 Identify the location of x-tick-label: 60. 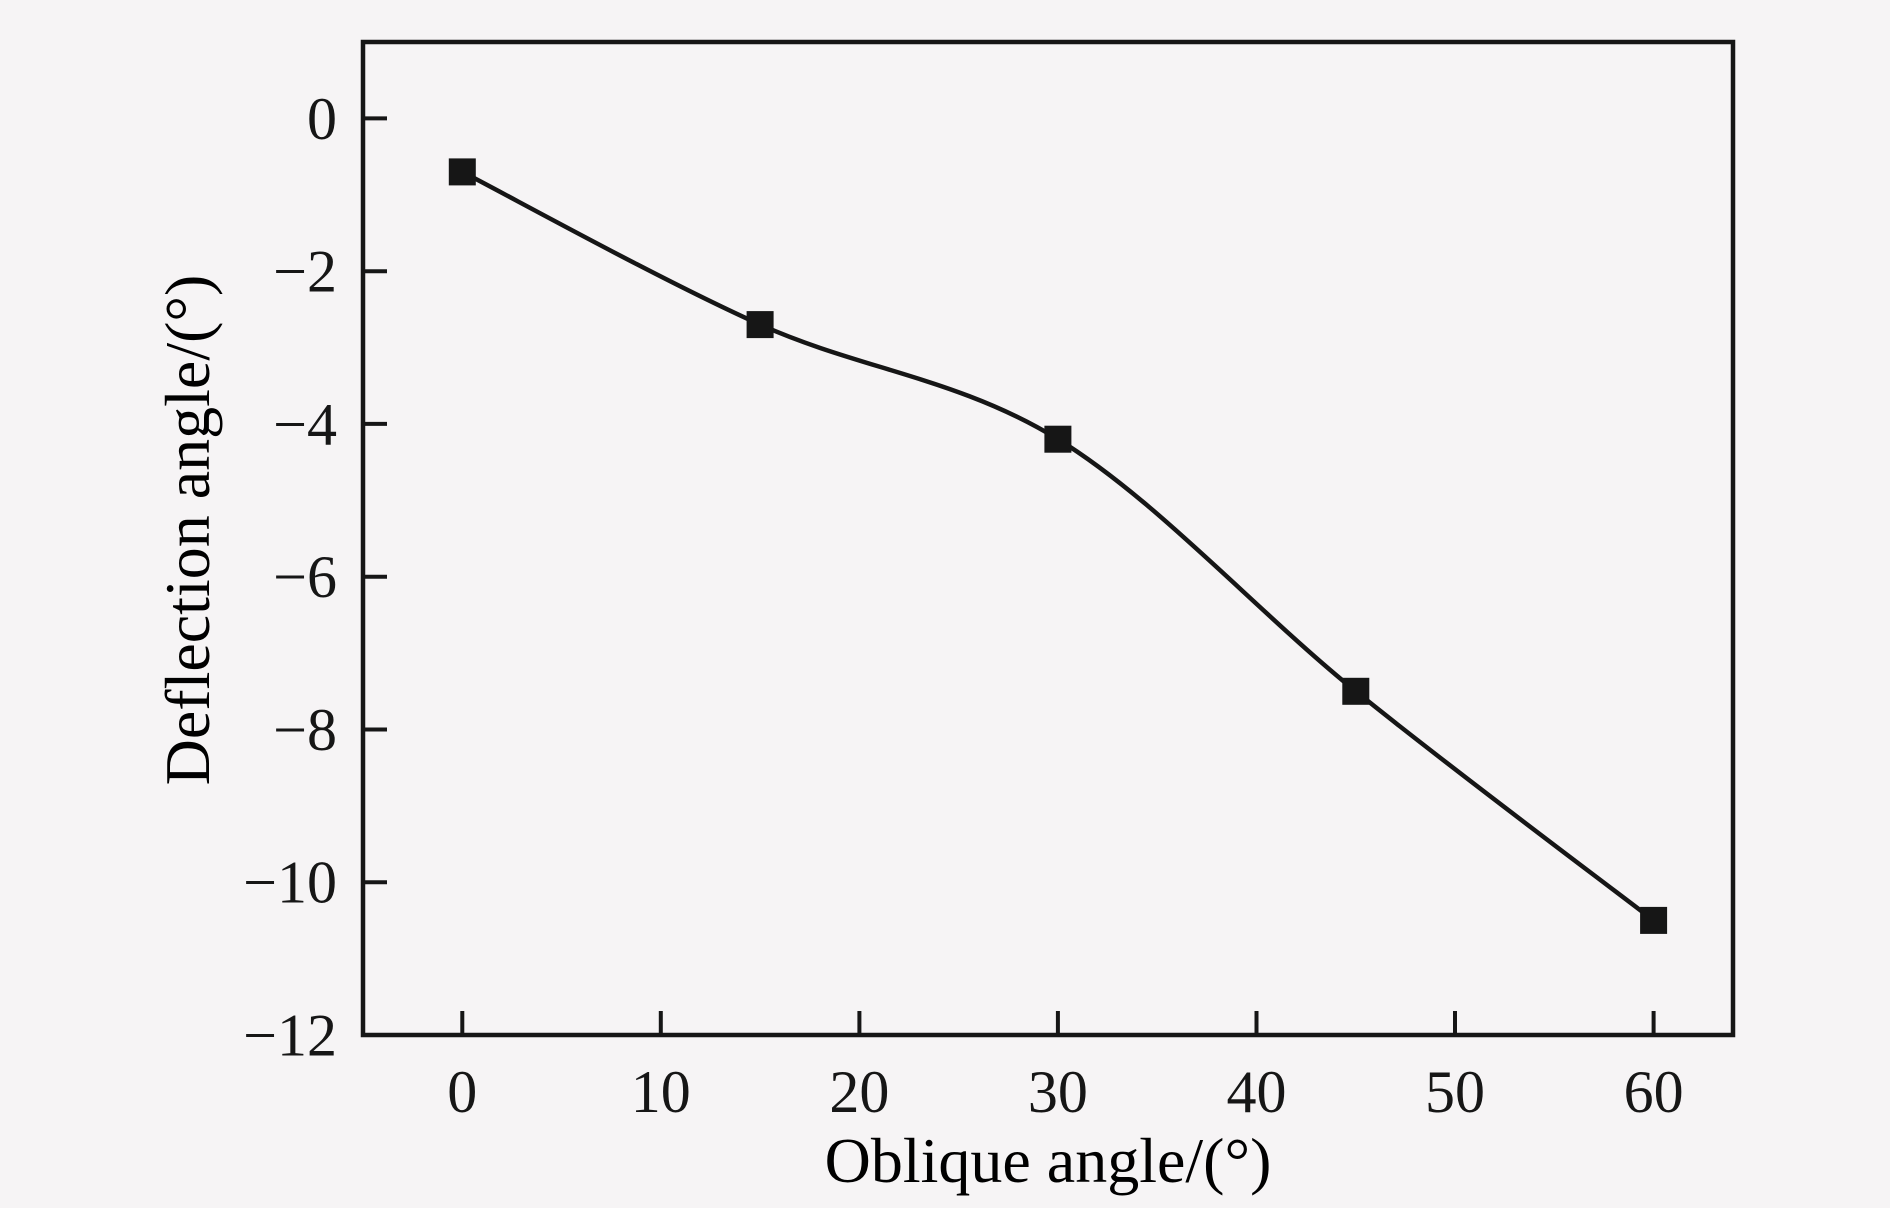
(1654, 1092).